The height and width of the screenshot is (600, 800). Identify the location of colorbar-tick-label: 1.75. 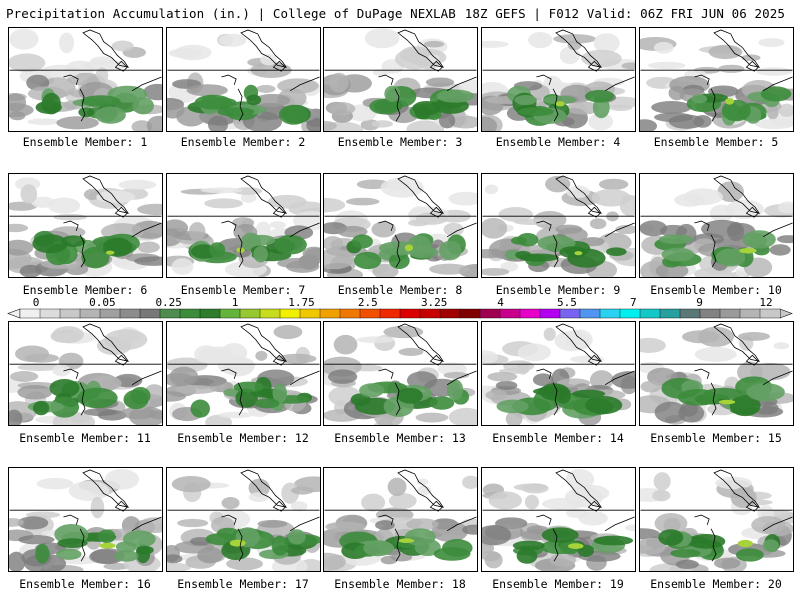
(301, 302).